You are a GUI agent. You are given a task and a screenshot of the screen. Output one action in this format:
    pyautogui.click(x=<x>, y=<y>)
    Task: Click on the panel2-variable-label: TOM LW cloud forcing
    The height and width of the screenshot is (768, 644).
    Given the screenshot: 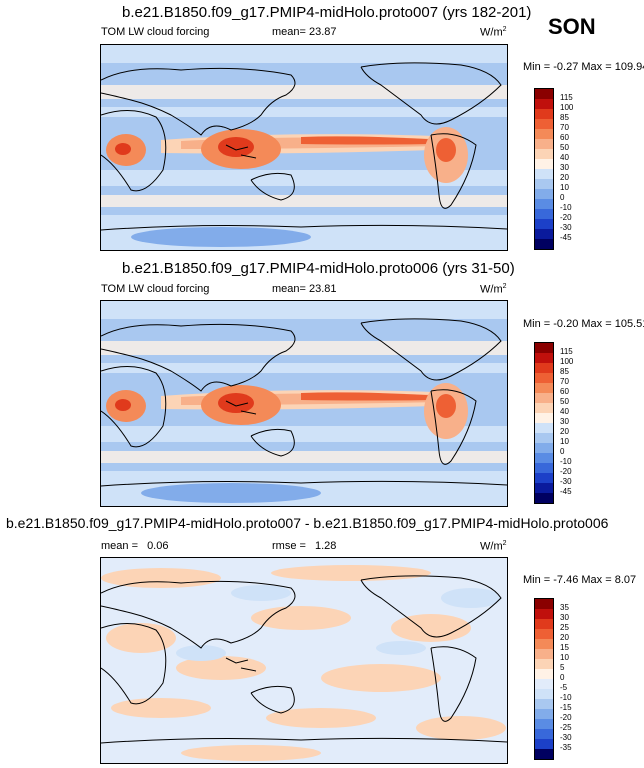 What is the action you would take?
    pyautogui.click(x=155, y=289)
    